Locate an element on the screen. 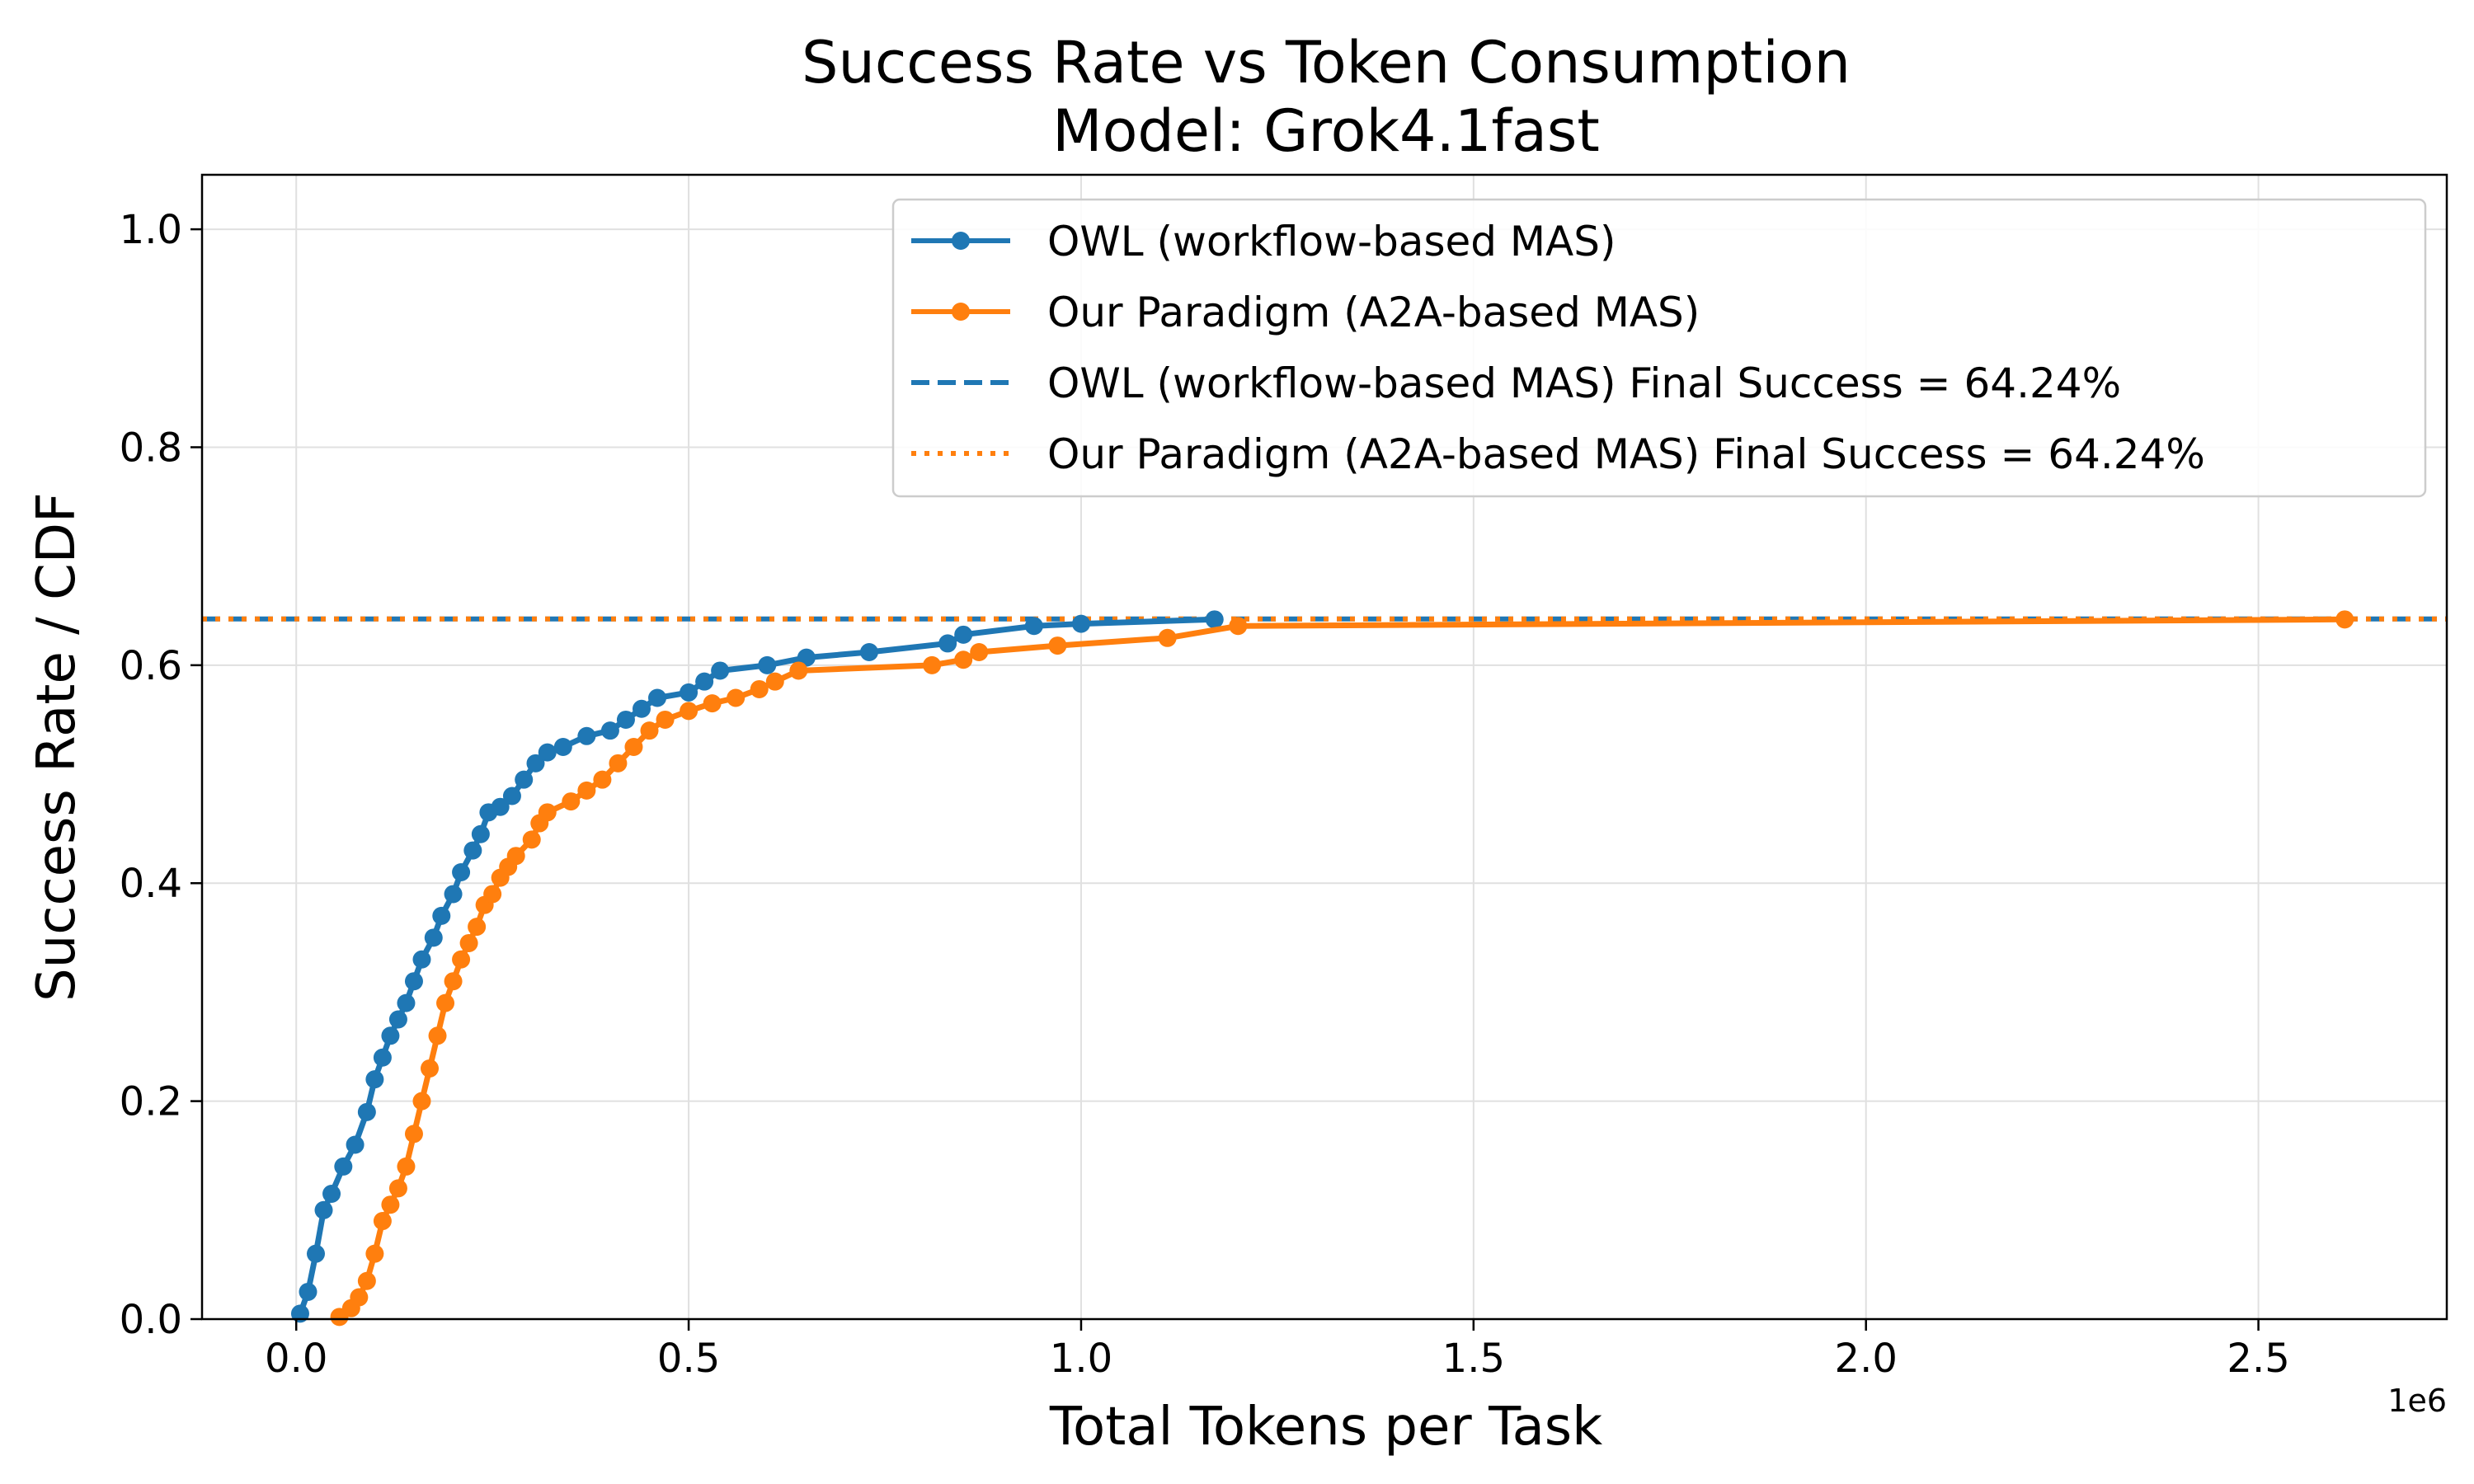 This screenshot has width=2474, height=1484. chart-title: Success Rate vs Token Consumption is located at coordinates (1326, 62).